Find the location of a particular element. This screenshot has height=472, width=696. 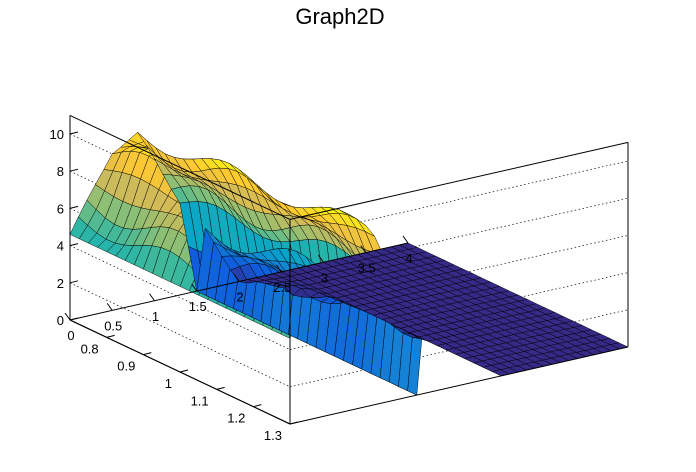

x-tick-label: 0.5 is located at coordinates (113, 325).